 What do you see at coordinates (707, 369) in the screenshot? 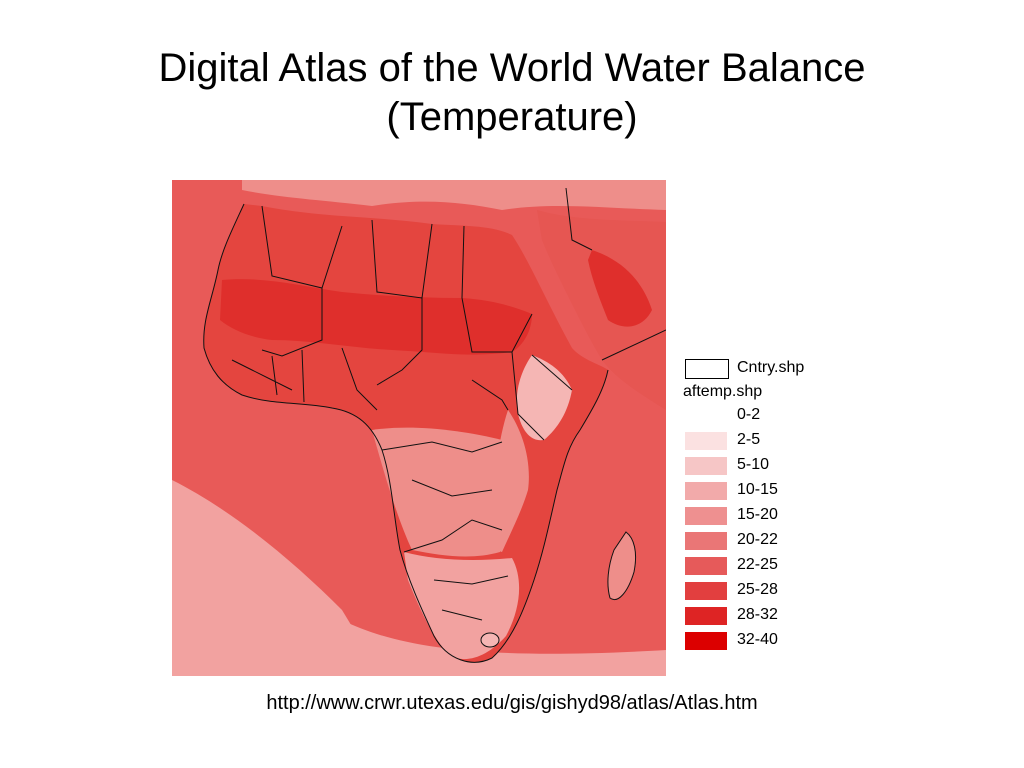
I see `legend-country-swatch` at bounding box center [707, 369].